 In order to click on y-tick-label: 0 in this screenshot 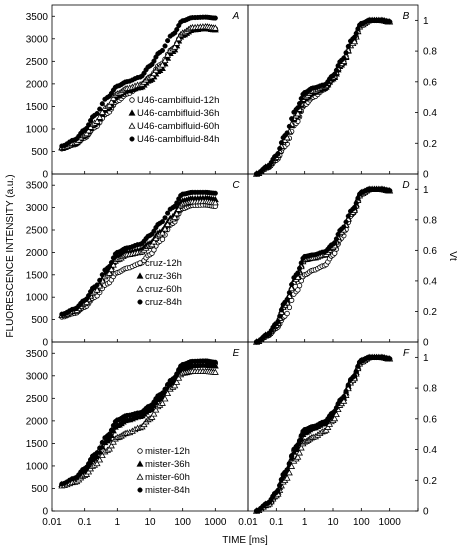, I will do `click(426, 512)`.